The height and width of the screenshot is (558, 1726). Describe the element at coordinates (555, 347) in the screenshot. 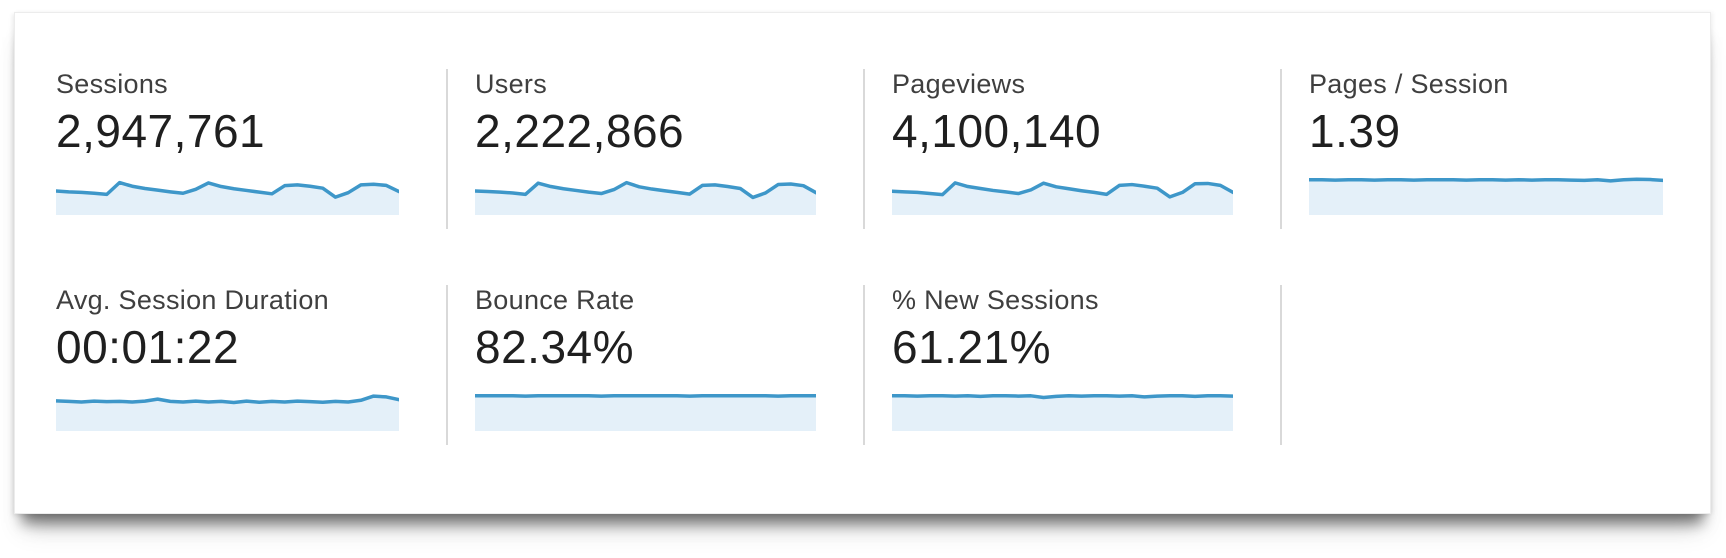

I see `metric-value: 82.34%` at that location.